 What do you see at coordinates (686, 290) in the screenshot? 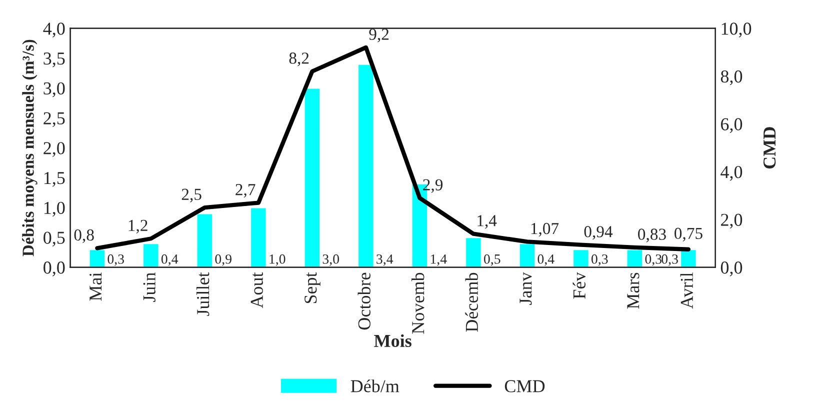
I see `x-tick-label: Avril` at bounding box center [686, 290].